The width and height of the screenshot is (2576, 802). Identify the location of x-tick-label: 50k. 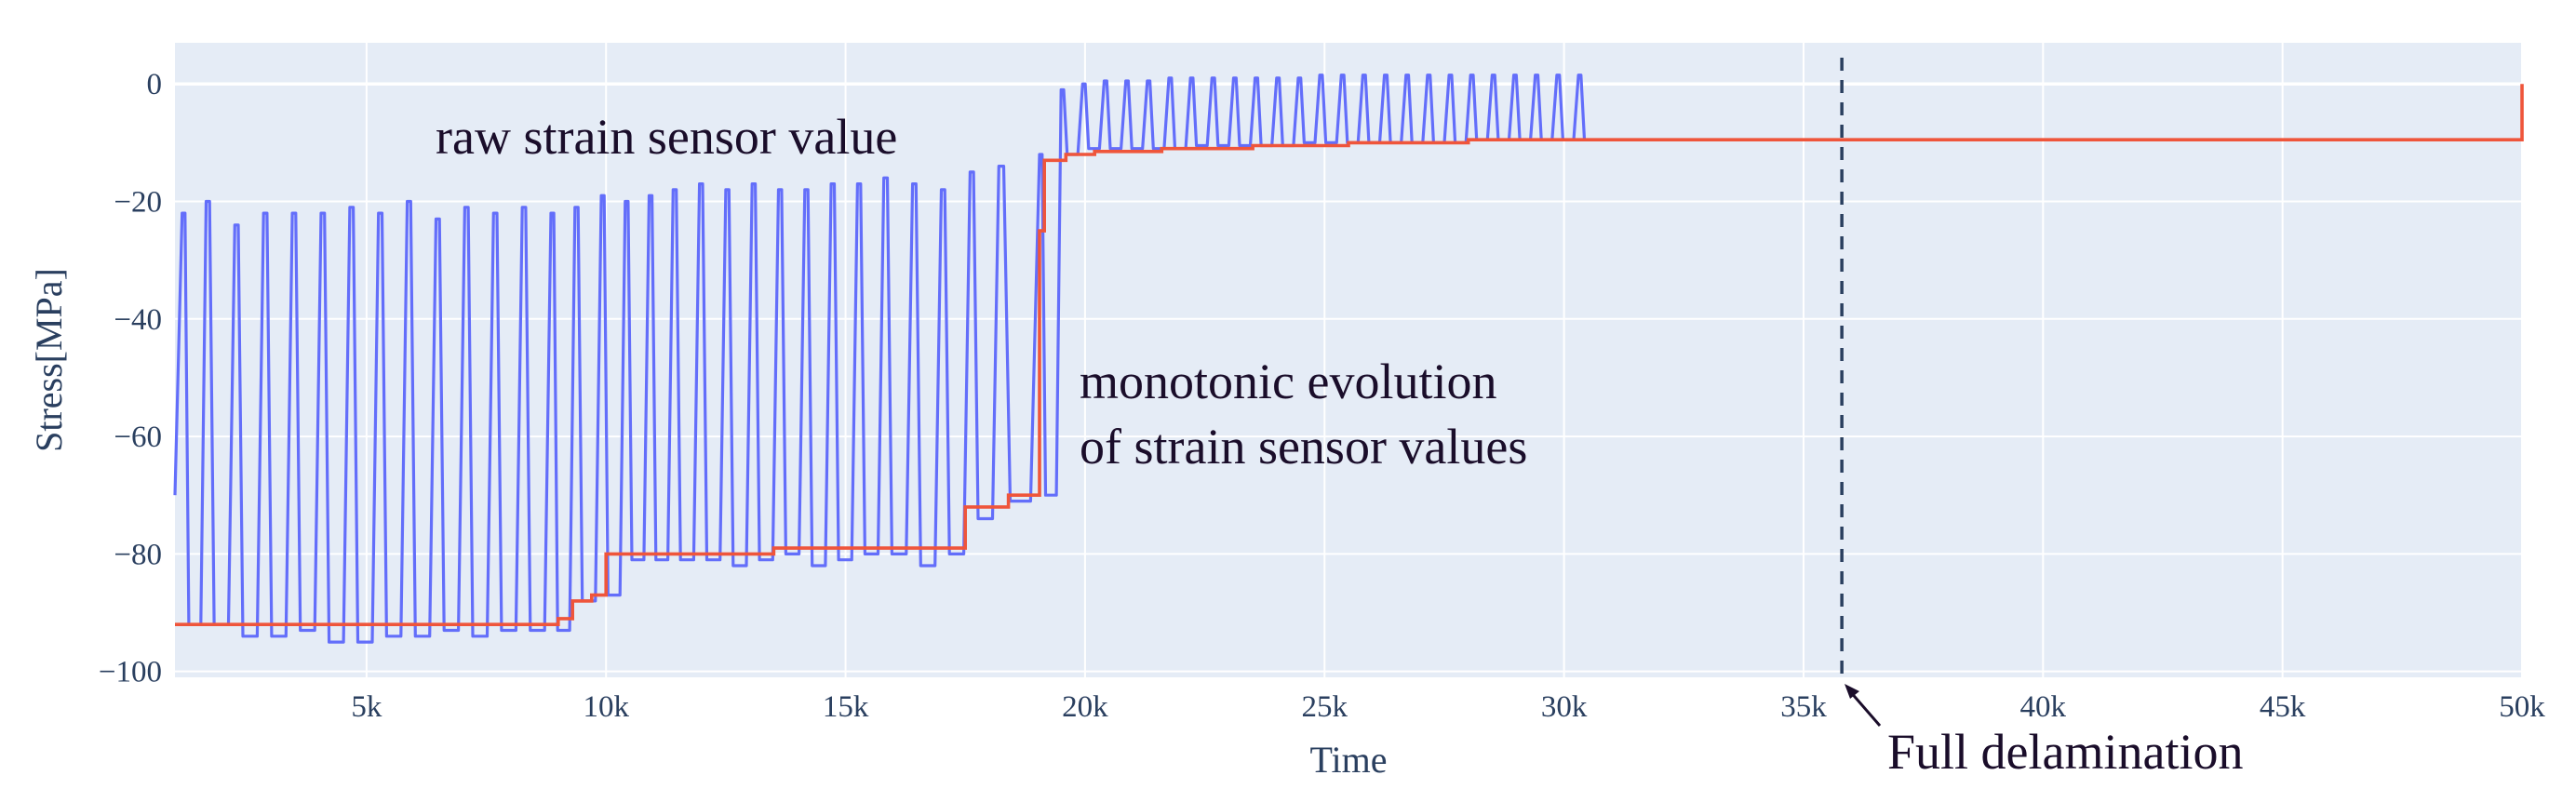
(2522, 707).